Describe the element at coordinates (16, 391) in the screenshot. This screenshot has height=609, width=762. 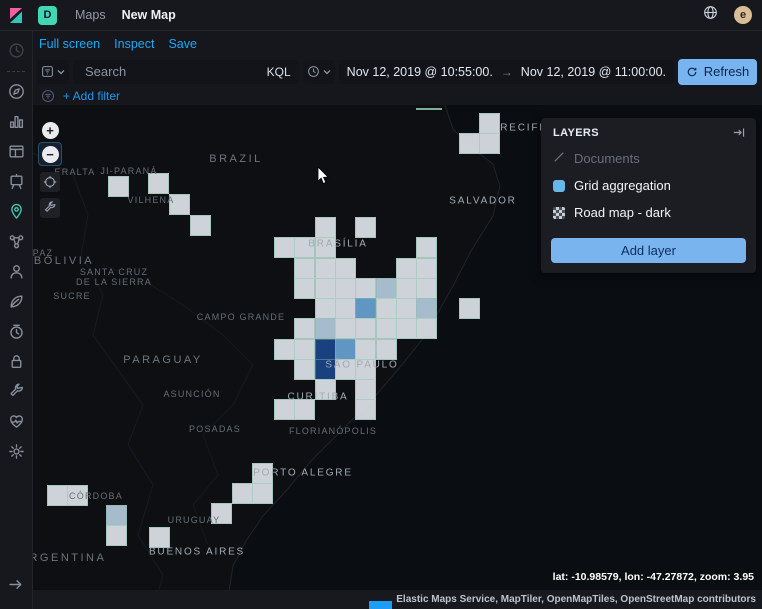
I see `sidebar-dev-tools-icon` at that location.